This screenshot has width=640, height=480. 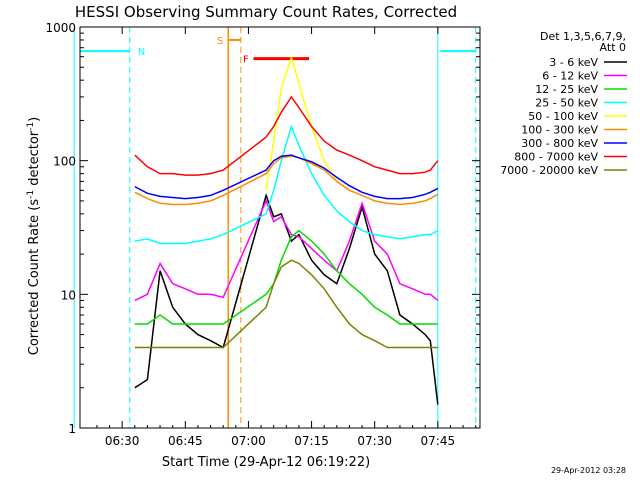 I want to click on x-tick-label-4: 07:30, so click(x=374, y=441).